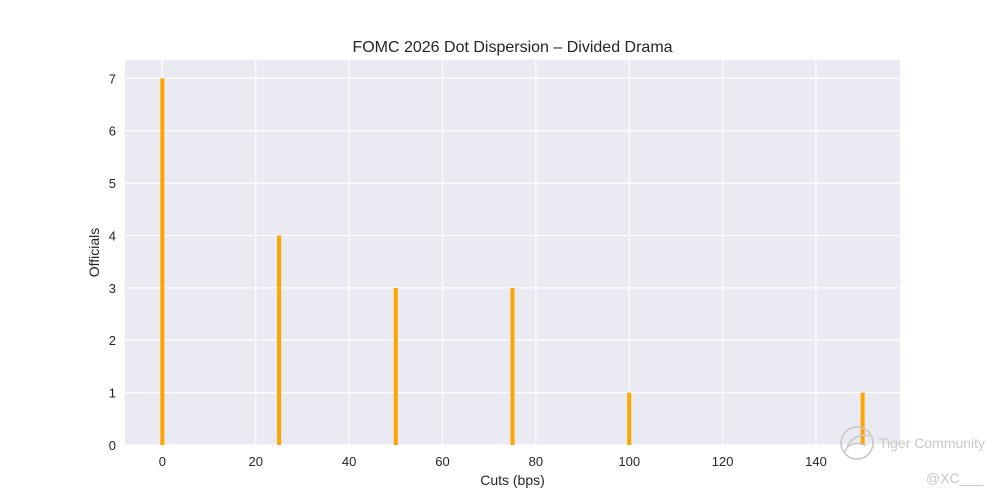  Describe the element at coordinates (629, 461) in the screenshot. I see `x-tick-label: 100` at that location.